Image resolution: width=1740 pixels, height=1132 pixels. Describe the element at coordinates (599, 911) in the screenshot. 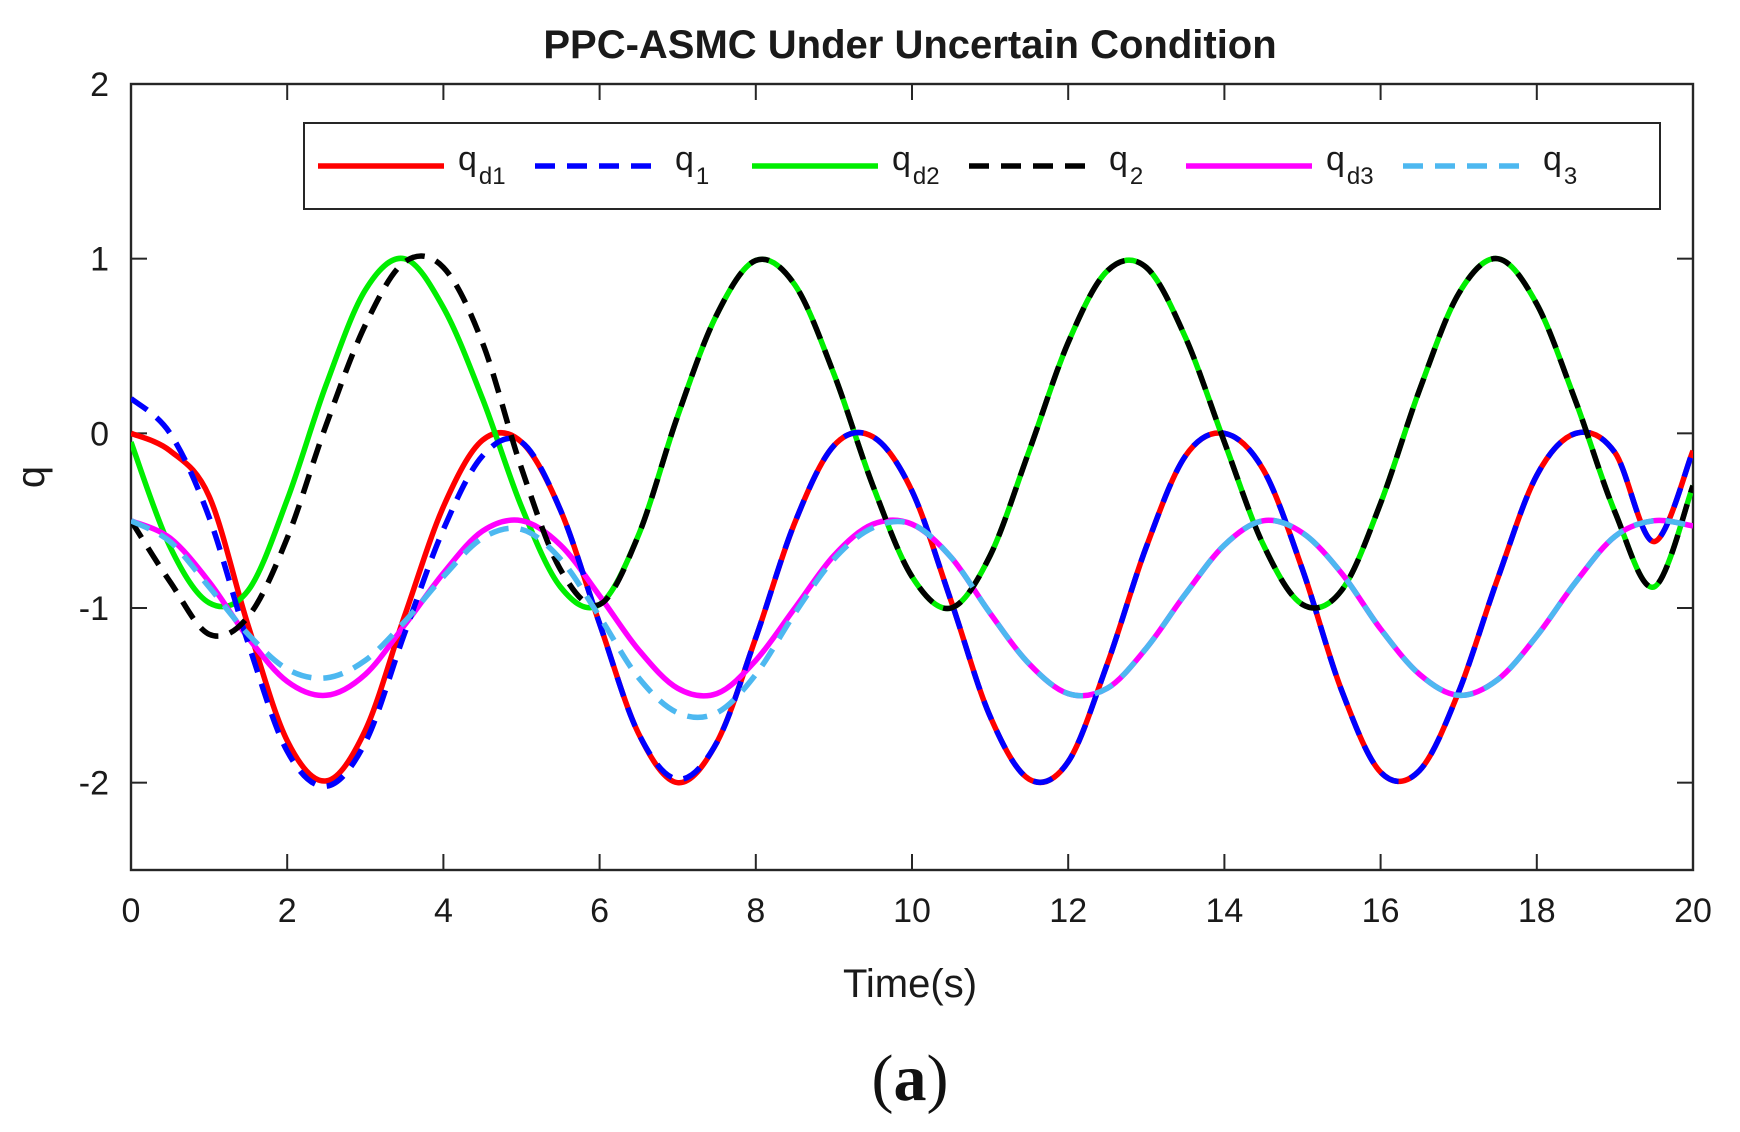

I see `x-tick-label: 6` at that location.